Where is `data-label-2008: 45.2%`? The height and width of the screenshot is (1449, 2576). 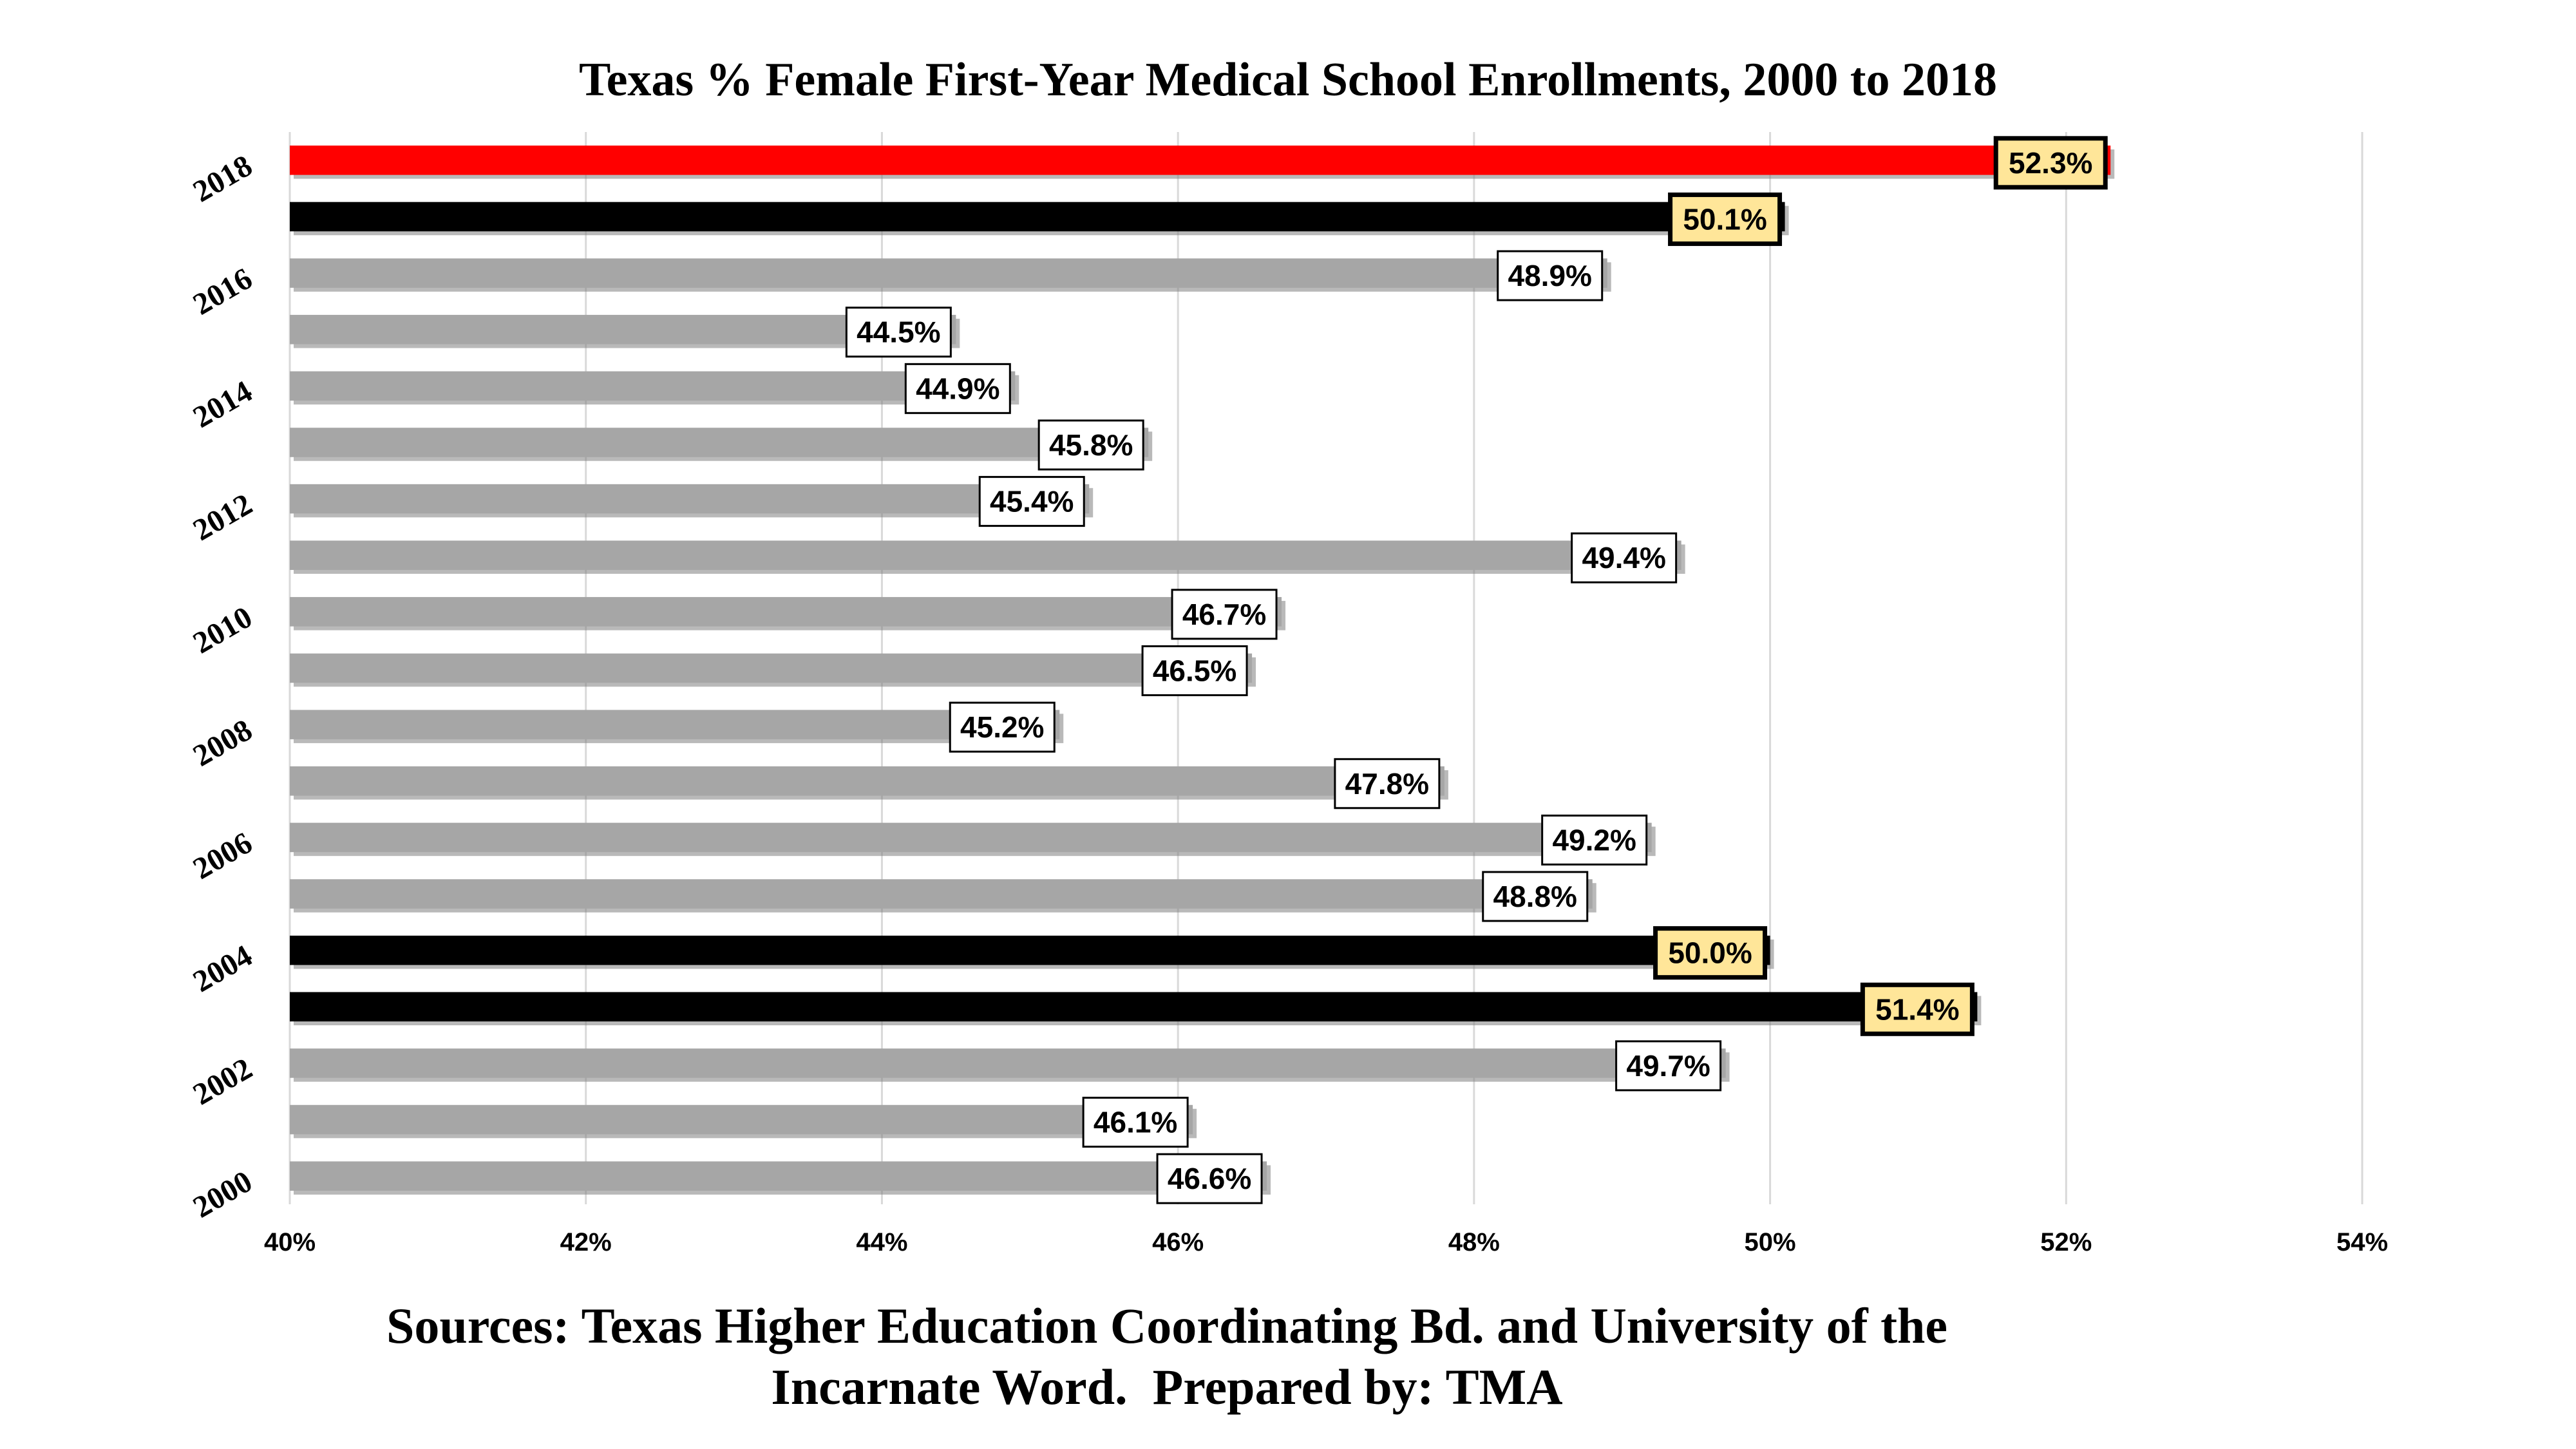
data-label-2008: 45.2% is located at coordinates (1002, 727).